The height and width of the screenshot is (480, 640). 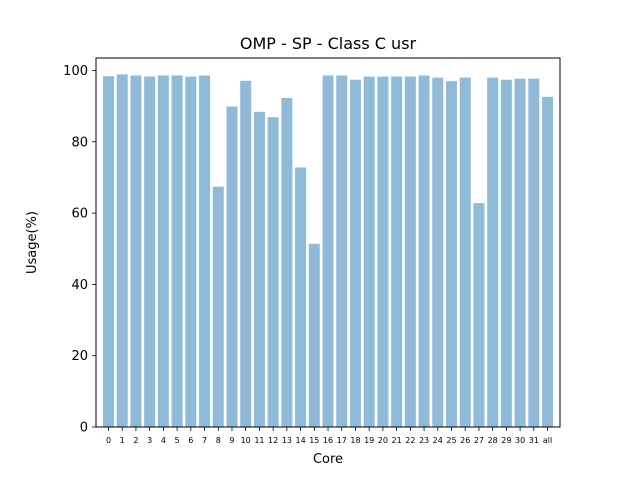 I want to click on x-tick-label: 31, so click(x=534, y=440).